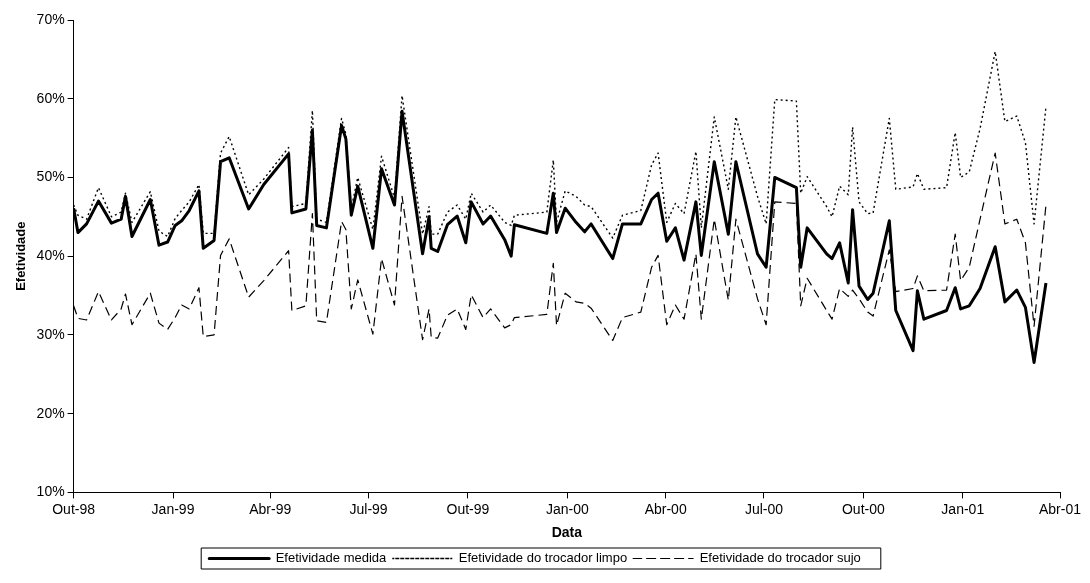 The width and height of the screenshot is (1090, 583). What do you see at coordinates (764, 508) in the screenshot?
I see `x-tick-label: Jul-00` at bounding box center [764, 508].